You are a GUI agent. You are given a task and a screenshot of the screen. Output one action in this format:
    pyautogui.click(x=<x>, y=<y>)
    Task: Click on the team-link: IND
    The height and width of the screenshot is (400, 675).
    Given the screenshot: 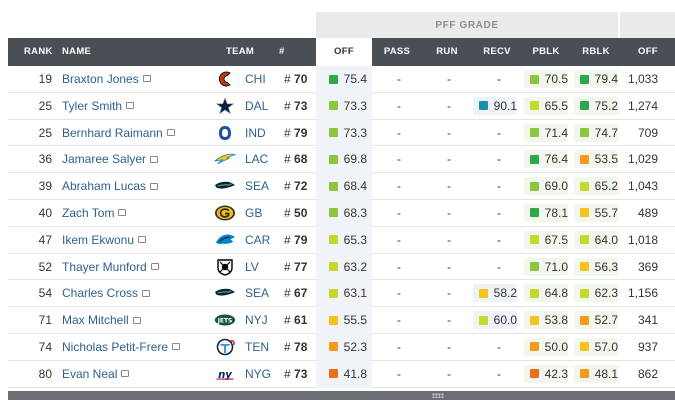 What is the action you would take?
    pyautogui.click(x=255, y=132)
    